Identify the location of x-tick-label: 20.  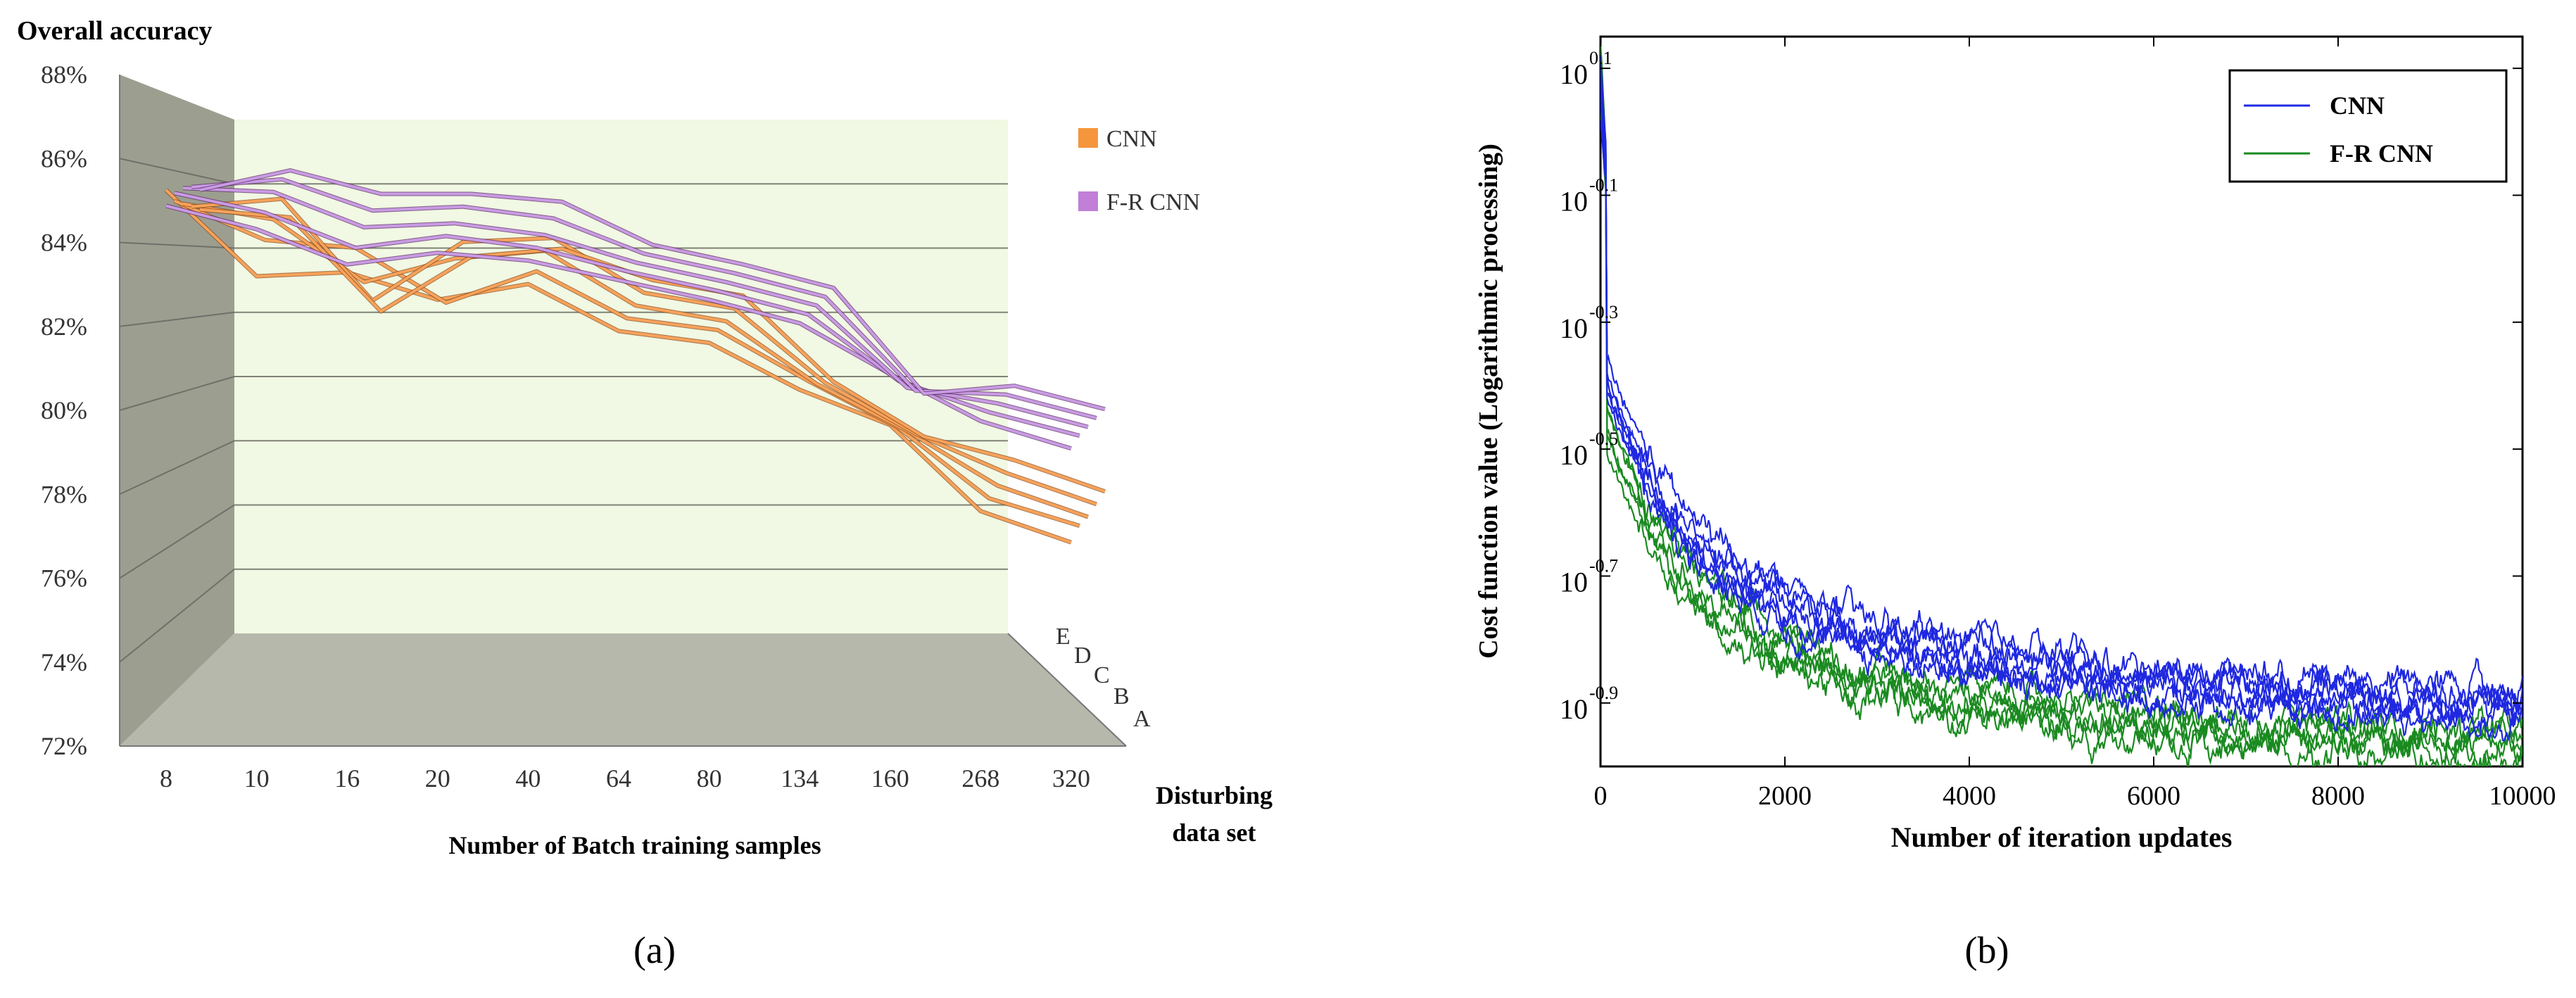
(437, 778).